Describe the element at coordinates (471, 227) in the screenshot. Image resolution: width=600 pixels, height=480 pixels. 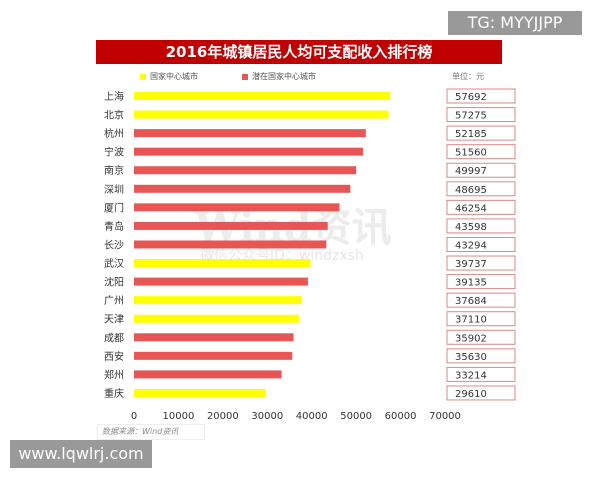
I see `value-label: 43598` at that location.